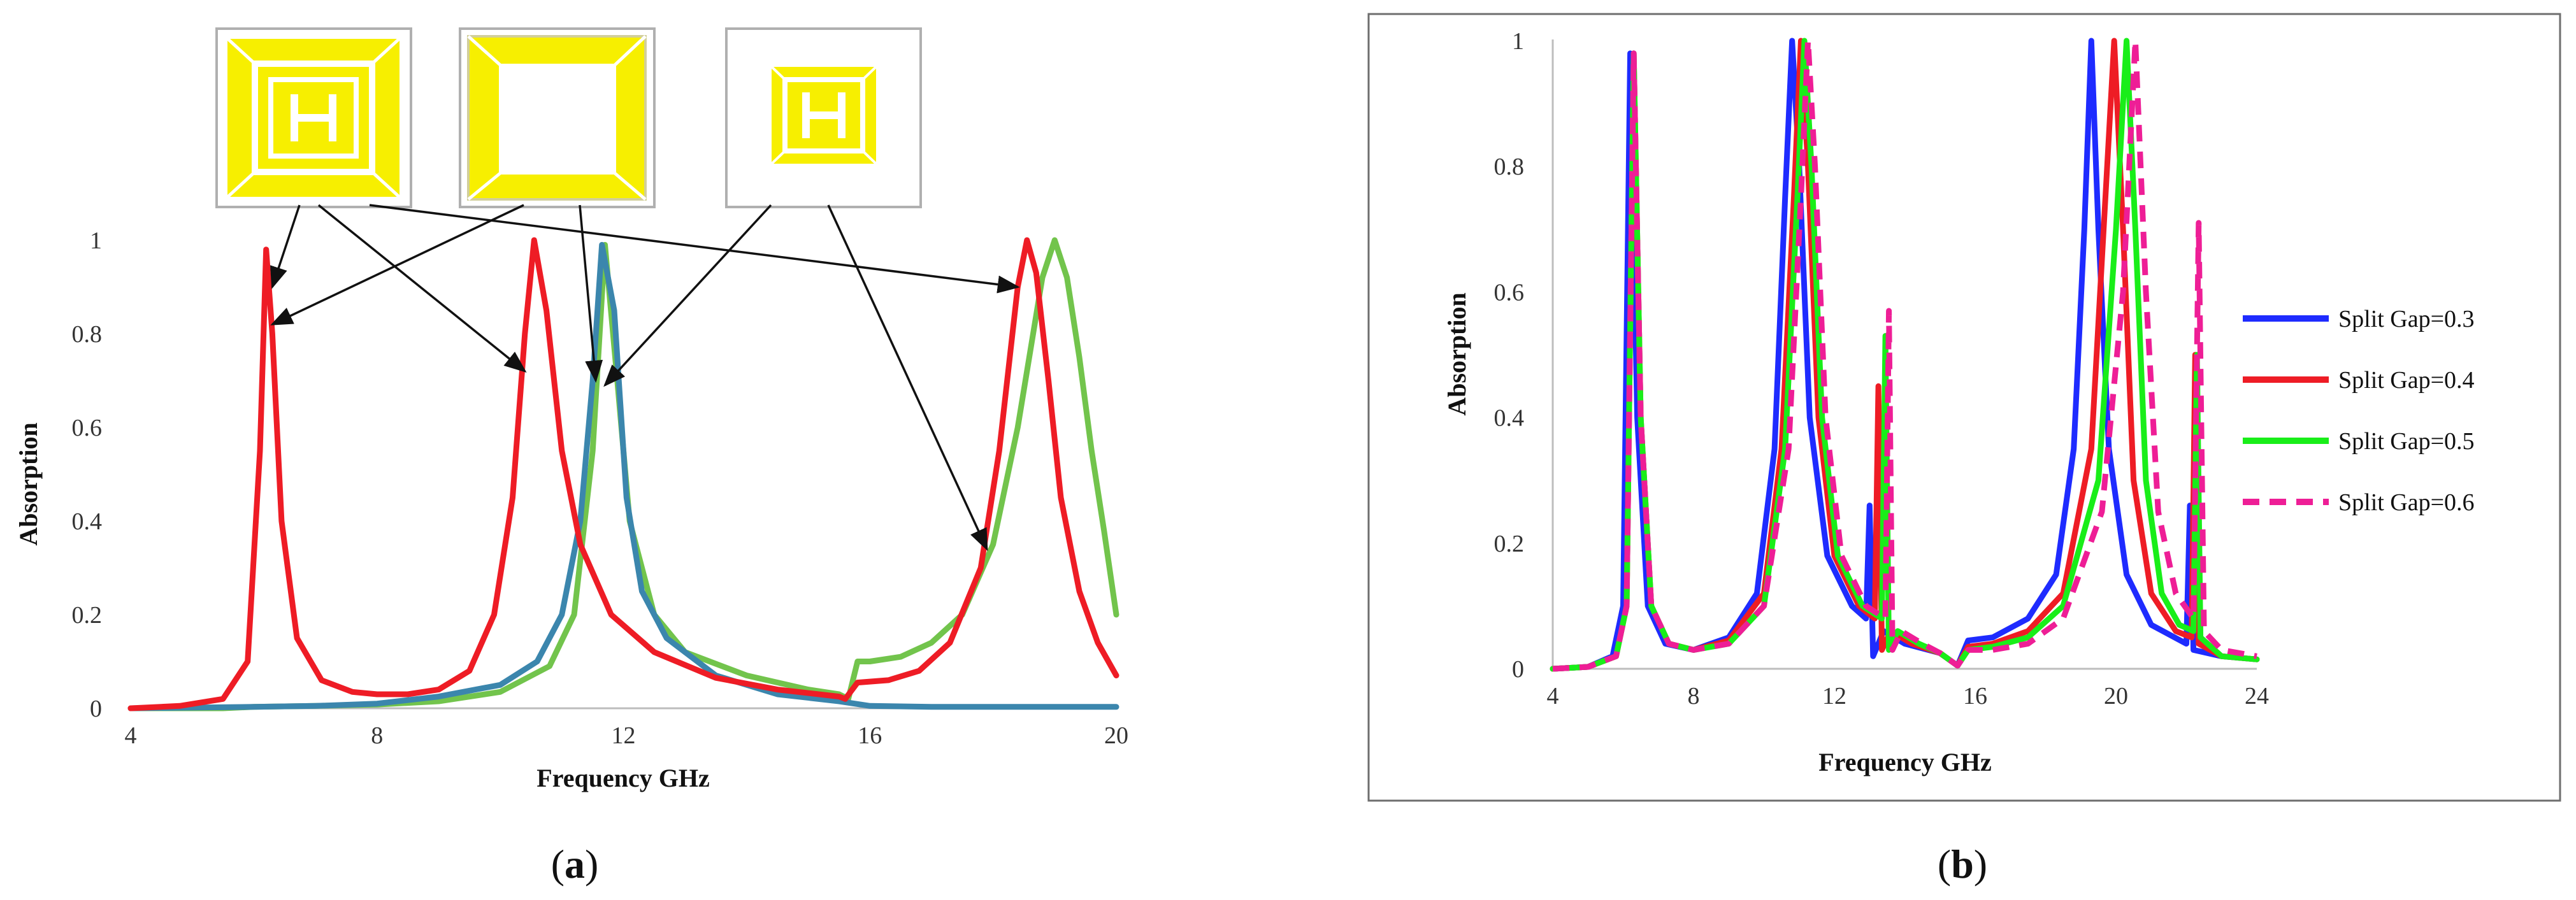  I want to click on legend-label: Split Gap=0.6, so click(2406, 502).